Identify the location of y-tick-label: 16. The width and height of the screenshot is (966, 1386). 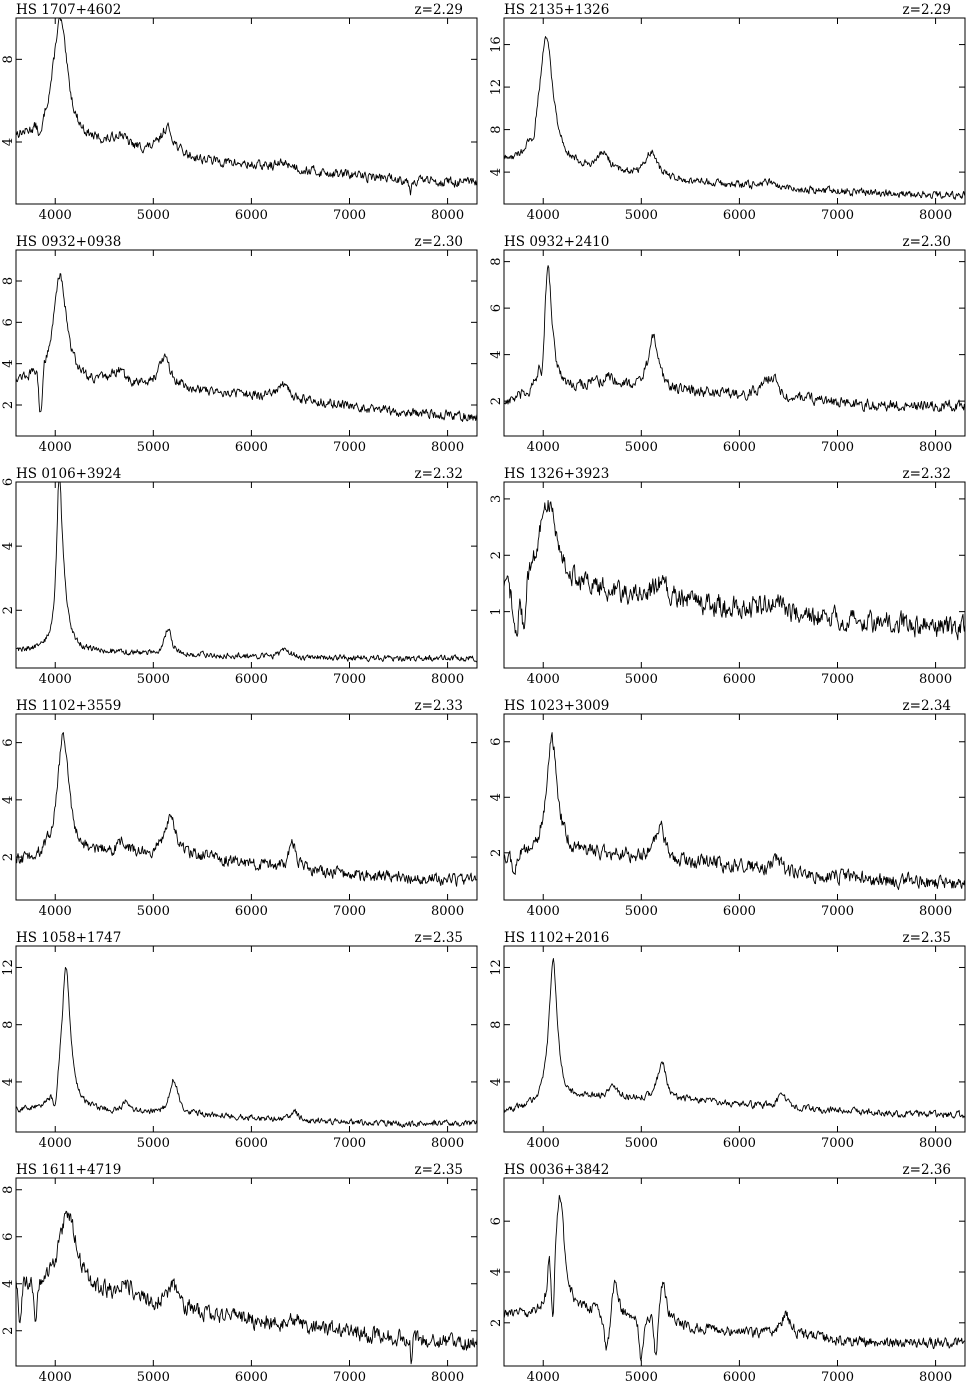
(496, 44).